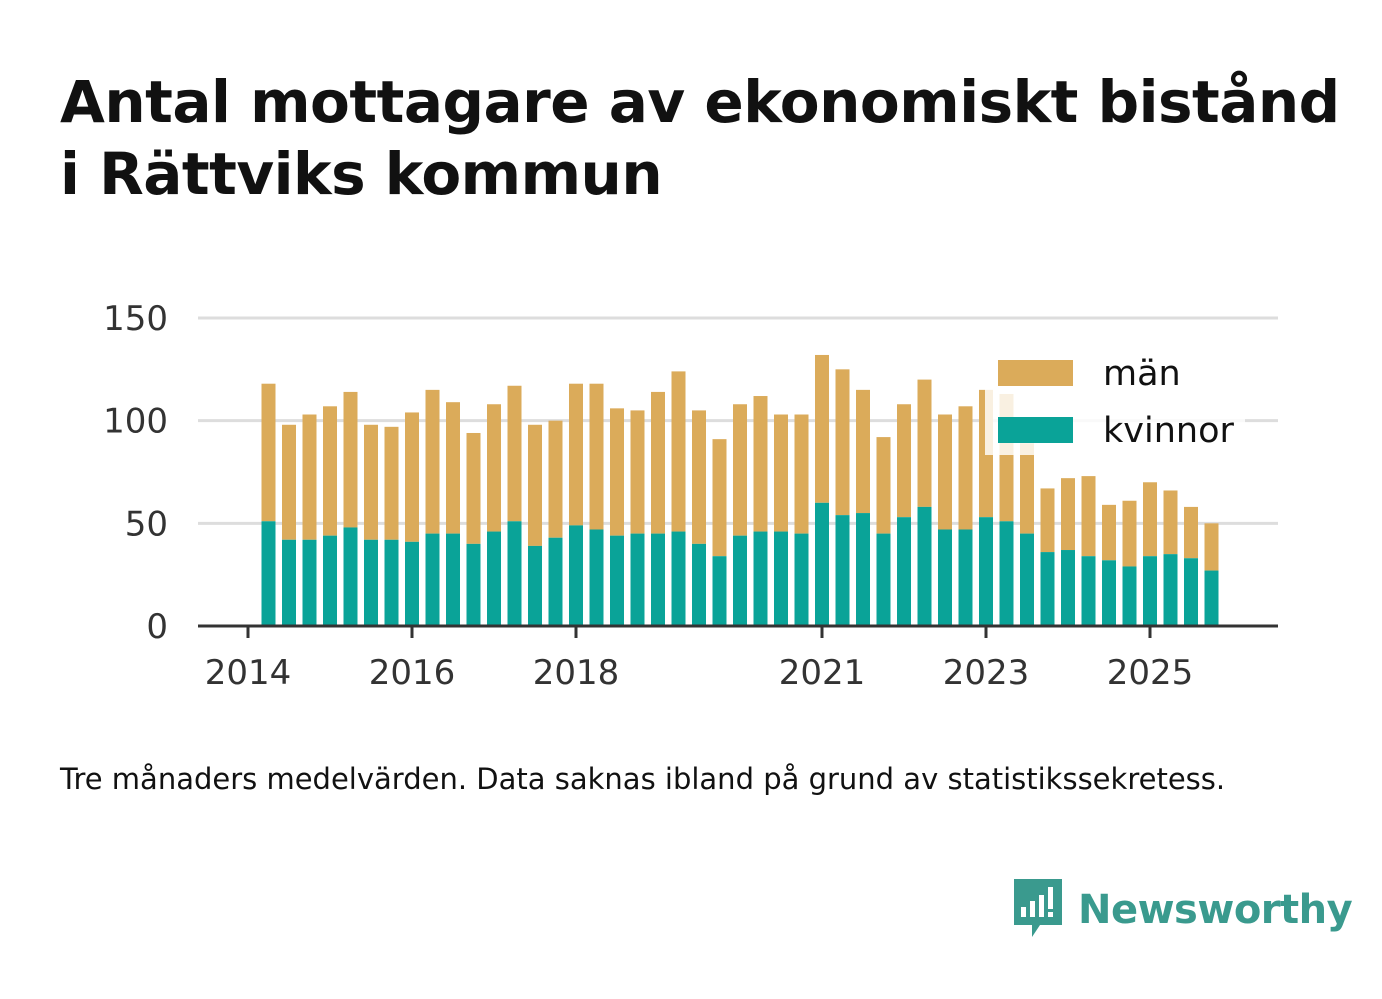 Image resolution: width=1382 pixels, height=999 pixels. What do you see at coordinates (1215, 910) in the screenshot?
I see `brand-name: Newsworthy` at bounding box center [1215, 910].